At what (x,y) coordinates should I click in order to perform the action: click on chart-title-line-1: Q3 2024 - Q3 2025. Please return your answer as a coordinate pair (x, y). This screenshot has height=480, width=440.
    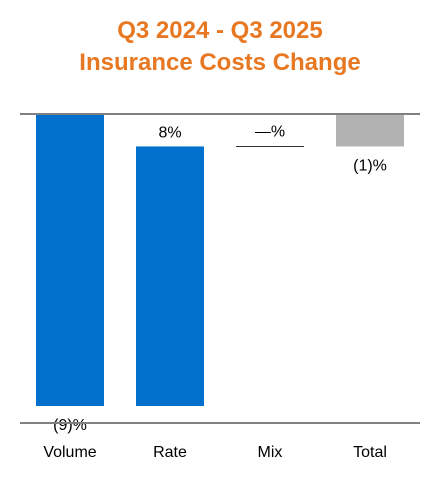
    Looking at the image, I should click on (220, 30).